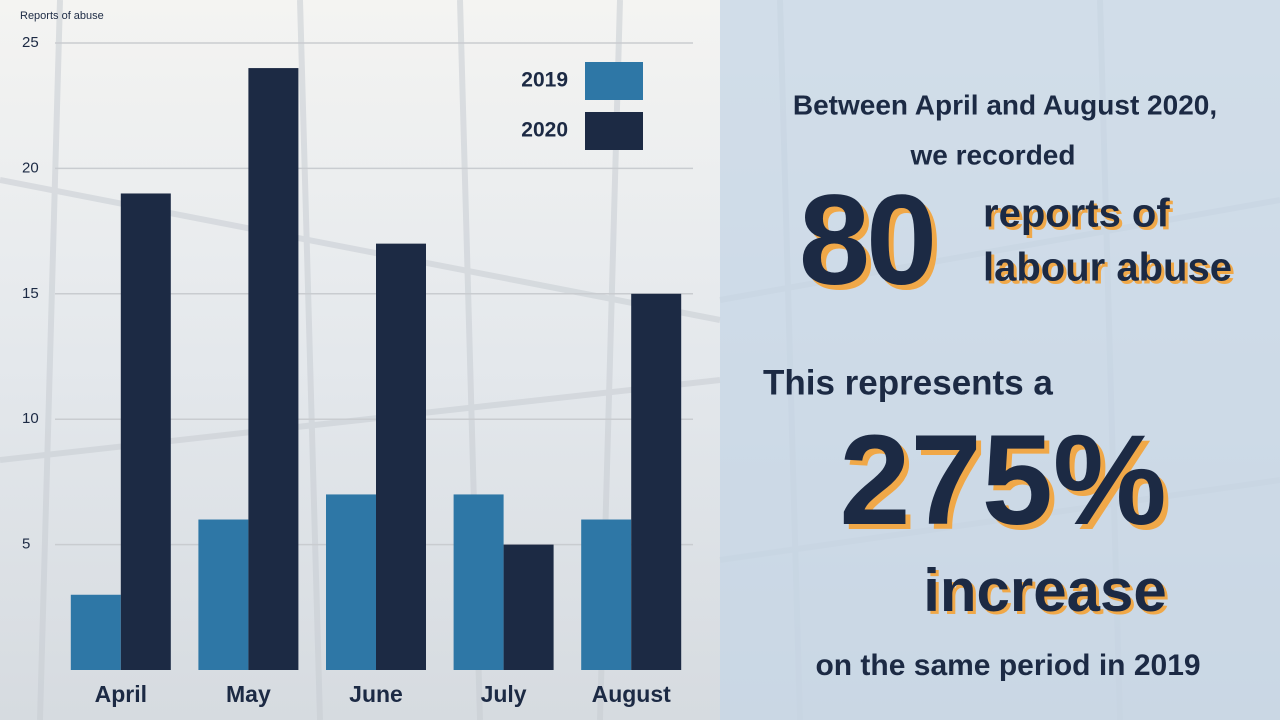  I want to click on x-tick-label: April, so click(121, 694).